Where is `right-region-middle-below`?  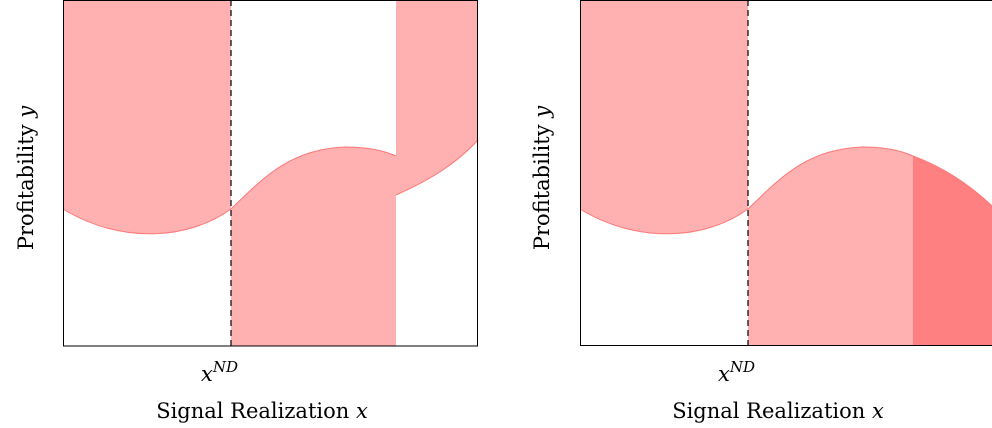
right-region-middle-below is located at coordinates (830, 246).